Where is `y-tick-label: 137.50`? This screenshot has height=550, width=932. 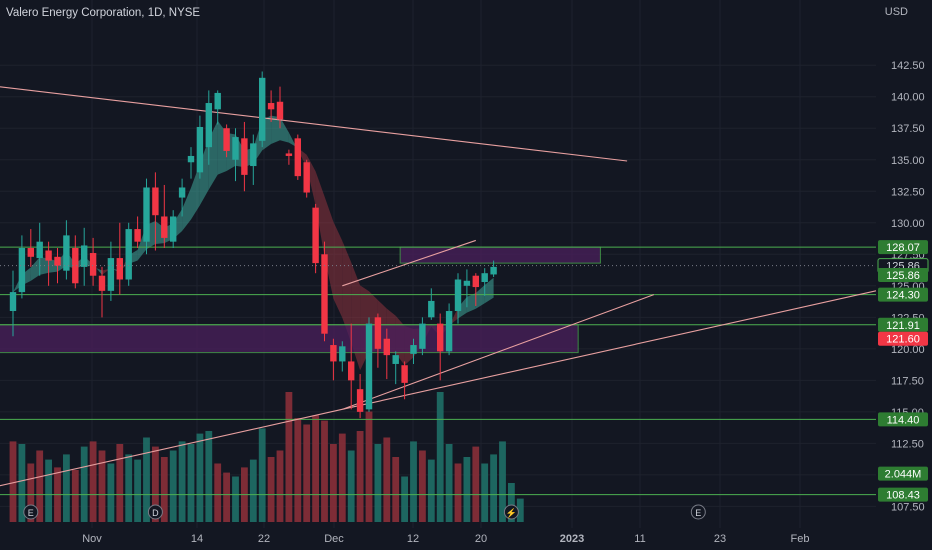
y-tick-label: 137.50 is located at coordinates (908, 129).